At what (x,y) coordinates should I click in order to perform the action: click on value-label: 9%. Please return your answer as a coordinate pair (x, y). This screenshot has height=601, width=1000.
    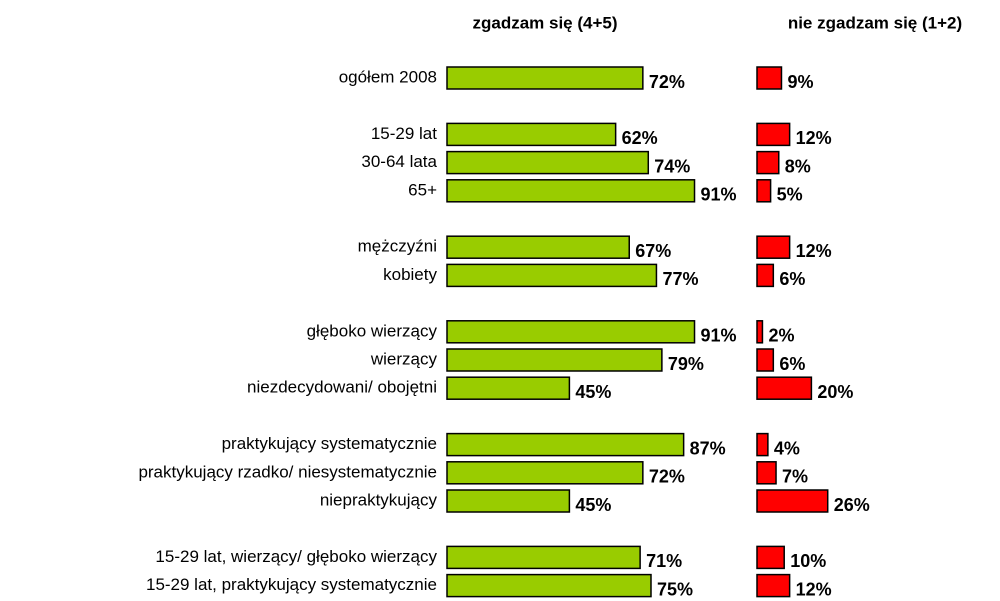
    Looking at the image, I should click on (800, 82).